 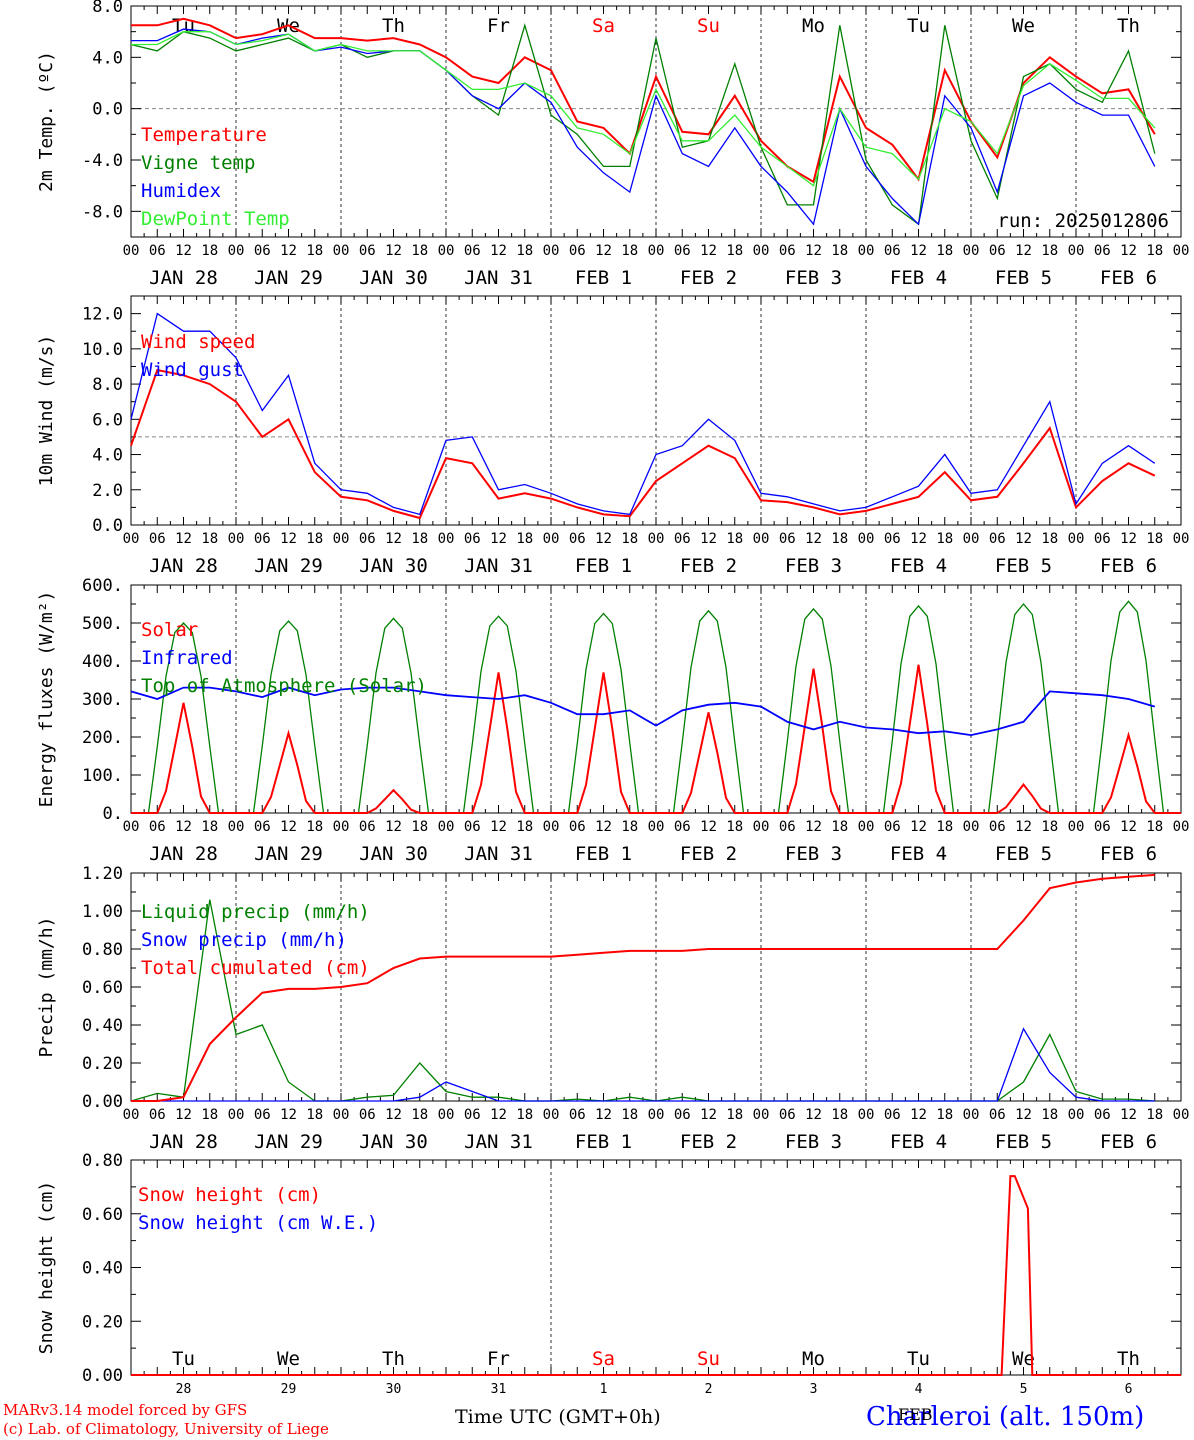 What do you see at coordinates (107, 110) in the screenshot?
I see `panel1-ytick-label: 0.0` at bounding box center [107, 110].